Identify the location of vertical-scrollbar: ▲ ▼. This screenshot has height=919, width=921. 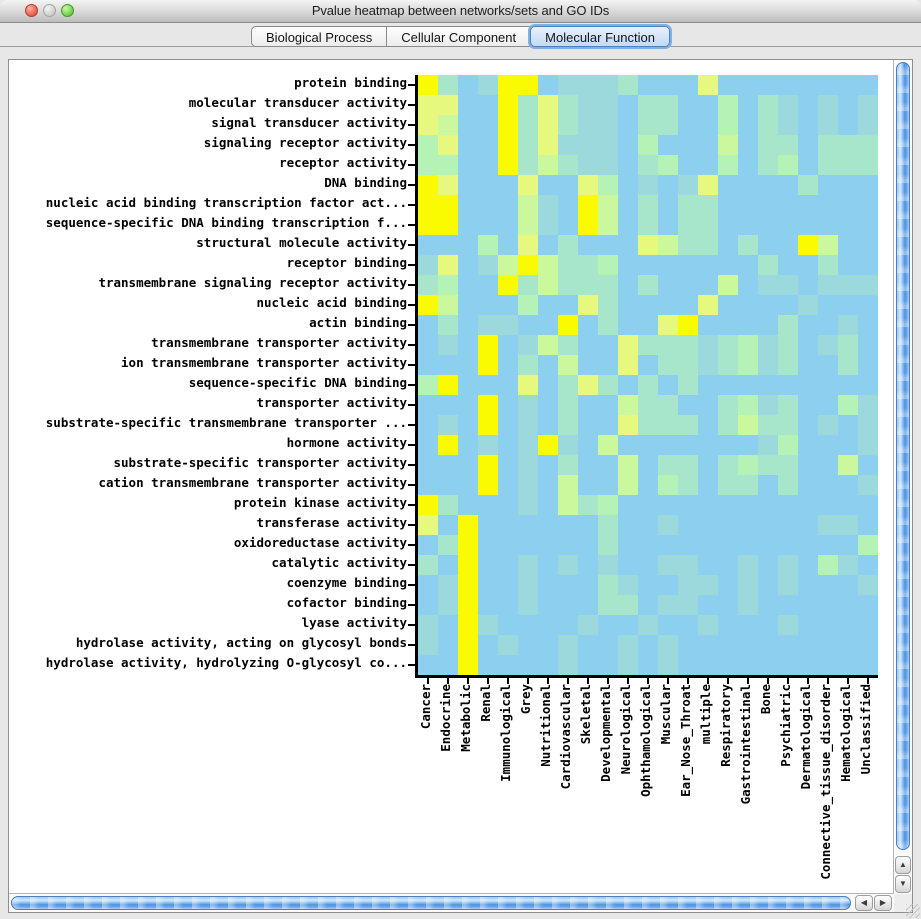
(902, 477).